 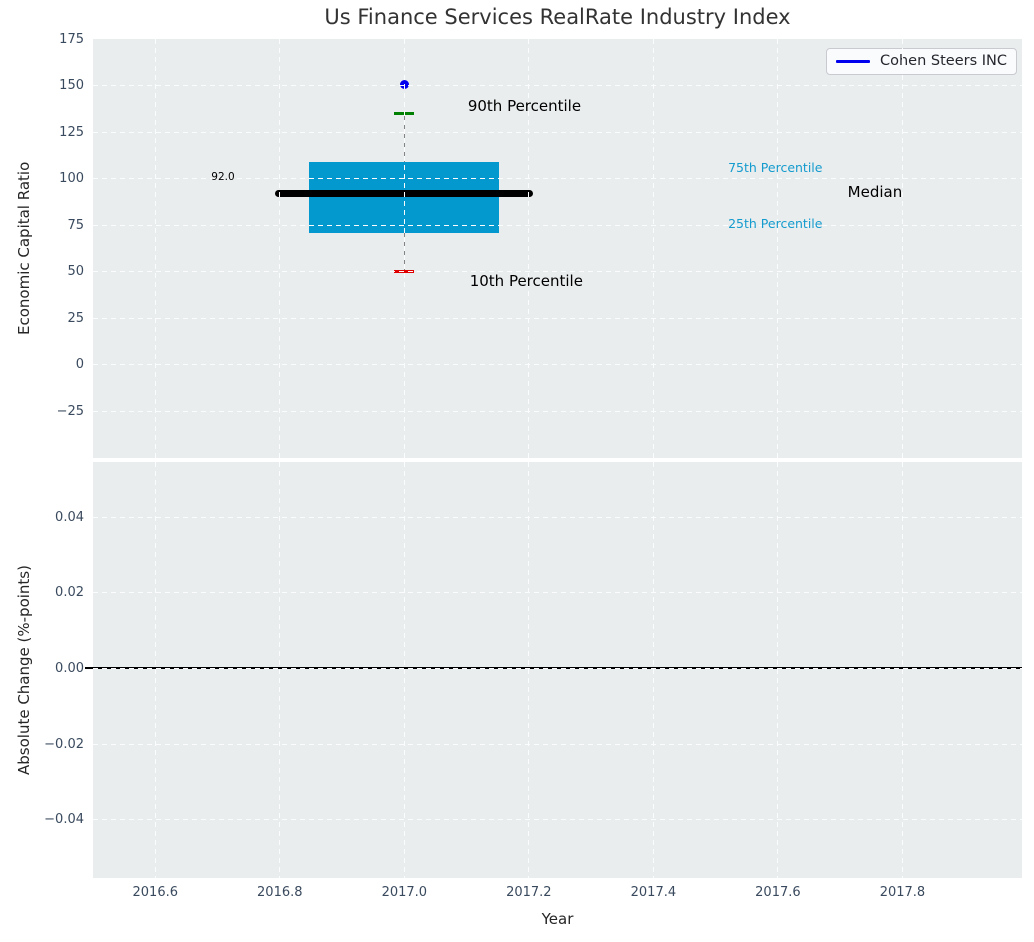 What do you see at coordinates (71, 86) in the screenshot?
I see `y-tick-label: 150` at bounding box center [71, 86].